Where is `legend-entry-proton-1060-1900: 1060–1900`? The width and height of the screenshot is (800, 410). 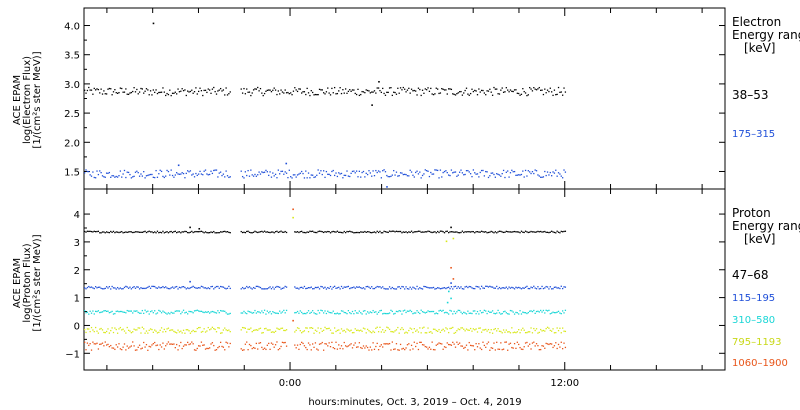 legend-entry-proton-1060-1900: 1060–1900 is located at coordinates (760, 363).